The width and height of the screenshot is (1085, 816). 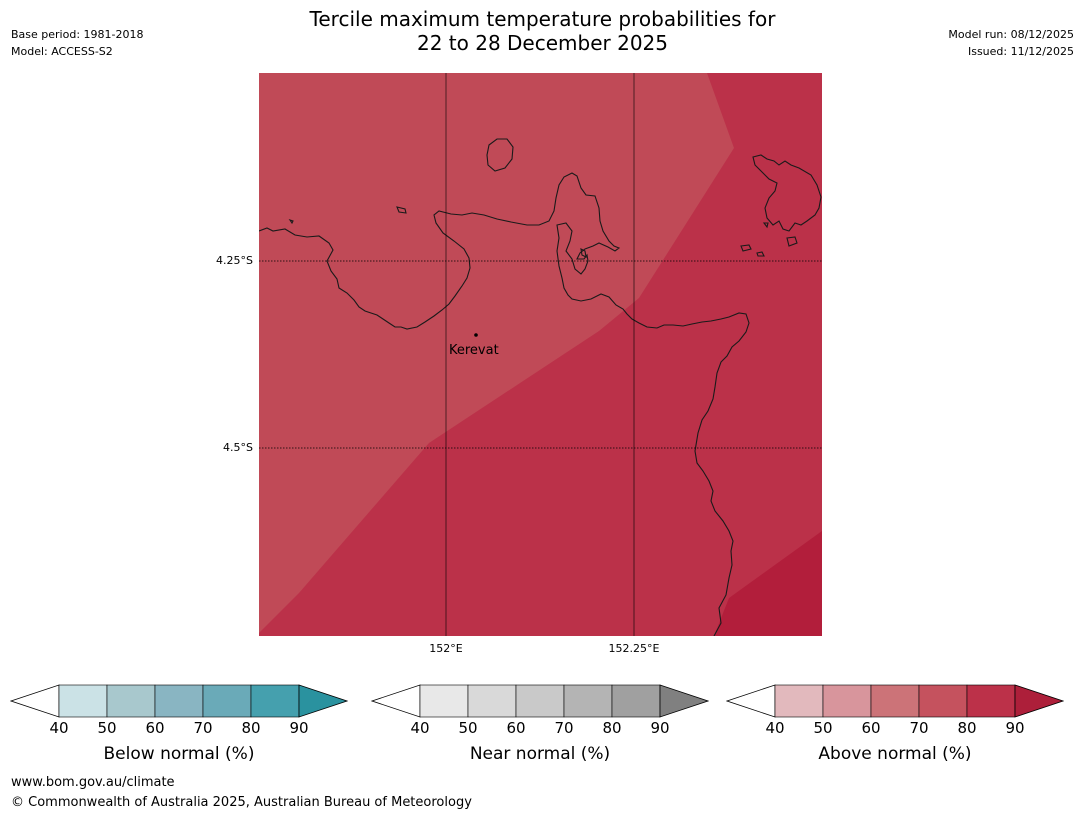 I want to click on above-normal-label: Above normal (%), so click(x=895, y=754).